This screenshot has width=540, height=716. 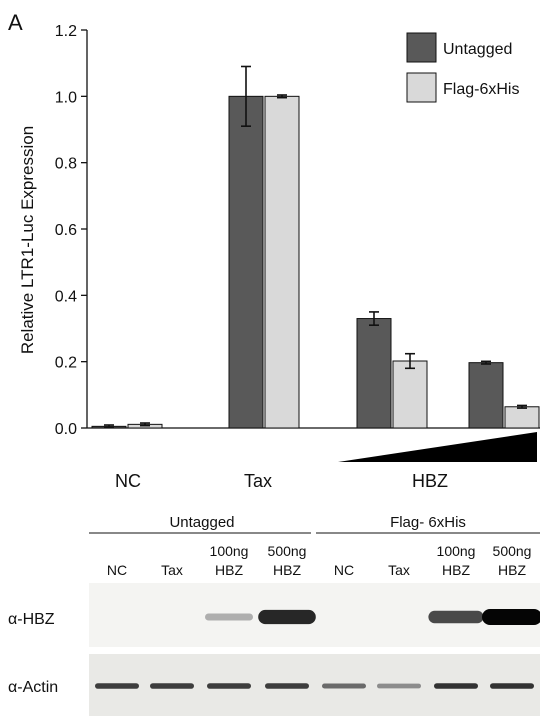 I want to click on group-labels: NC Tax HBZ, so click(x=281, y=481).